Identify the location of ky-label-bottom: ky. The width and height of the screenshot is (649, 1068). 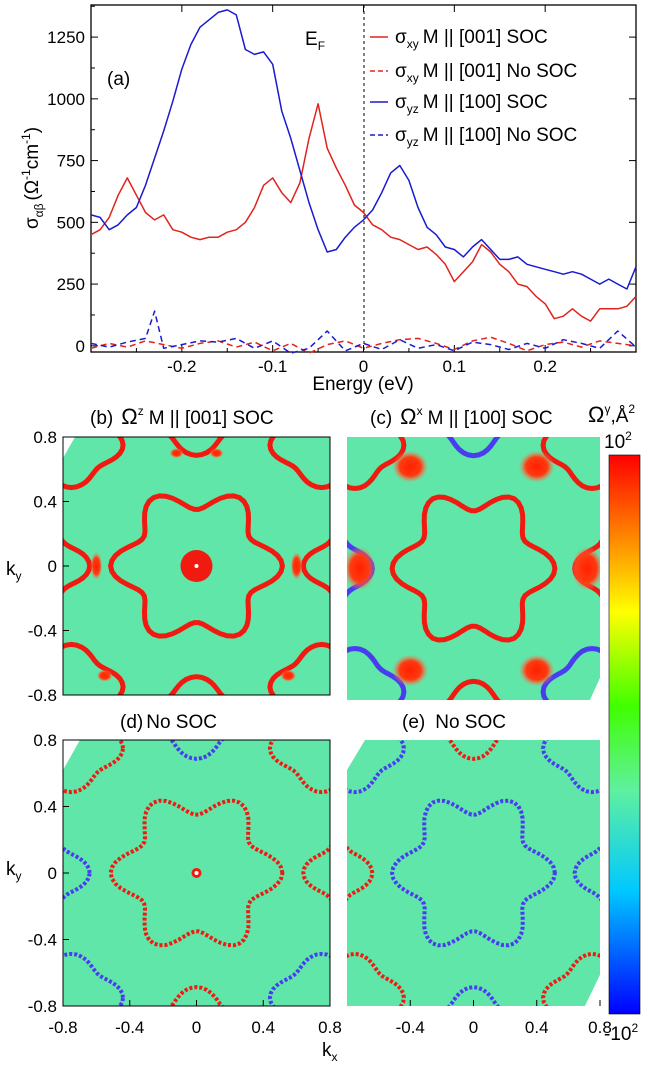
(14, 871).